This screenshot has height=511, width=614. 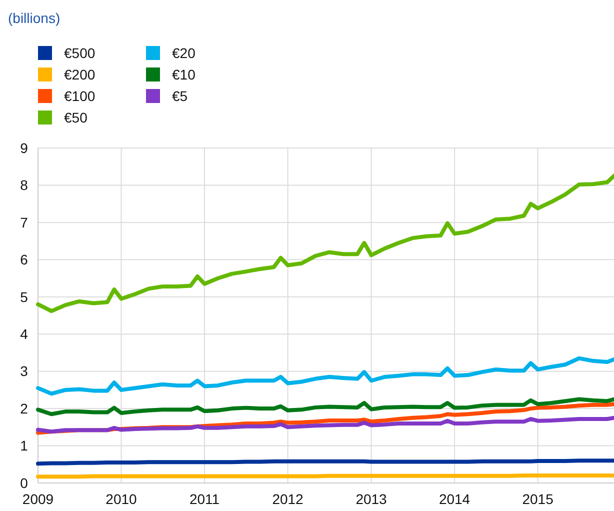 What do you see at coordinates (24, 408) in the screenshot?
I see `y-tick-label: 2` at bounding box center [24, 408].